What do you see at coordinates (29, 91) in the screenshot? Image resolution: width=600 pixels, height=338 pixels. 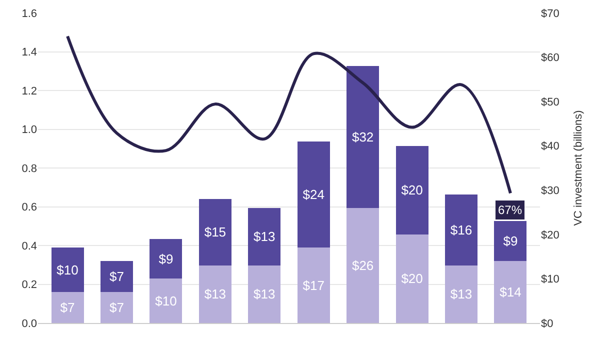 I see `y-tick-label: 1.2` at bounding box center [29, 91].